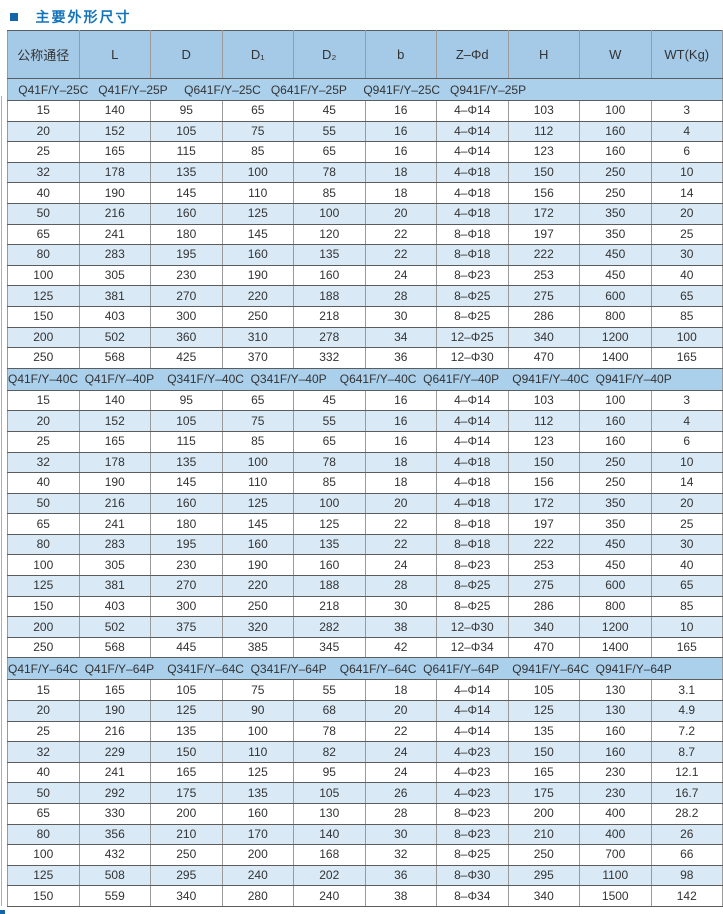 The width and height of the screenshot is (723, 914). I want to click on table-cell: 78, so click(329, 731).